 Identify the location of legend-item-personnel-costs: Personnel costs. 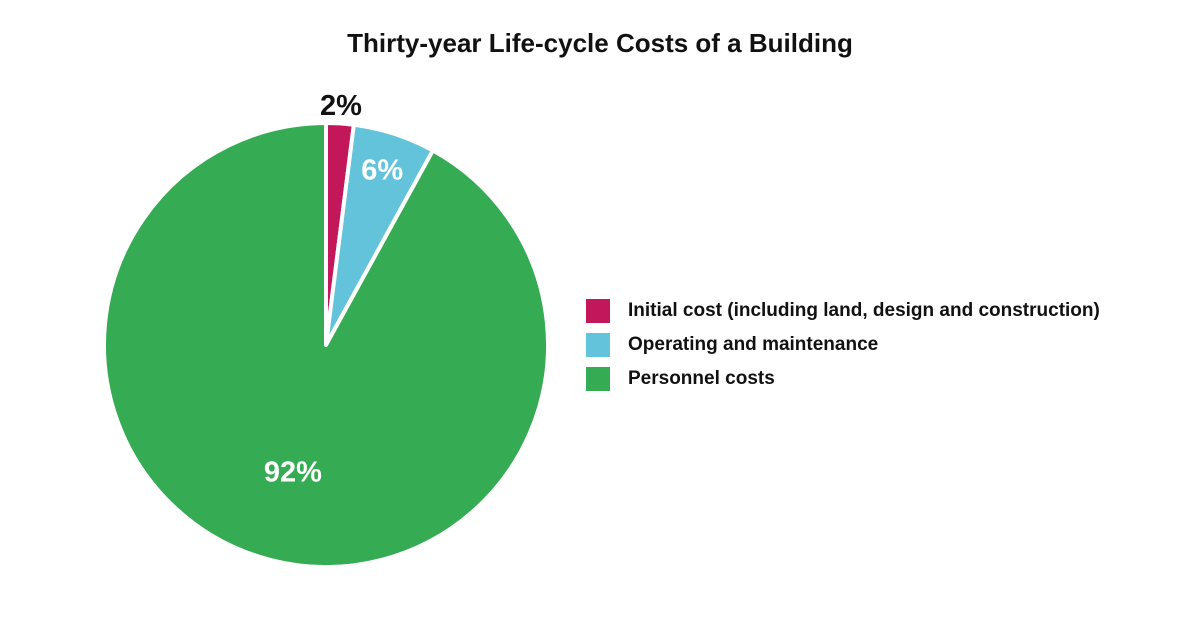
(843, 379).